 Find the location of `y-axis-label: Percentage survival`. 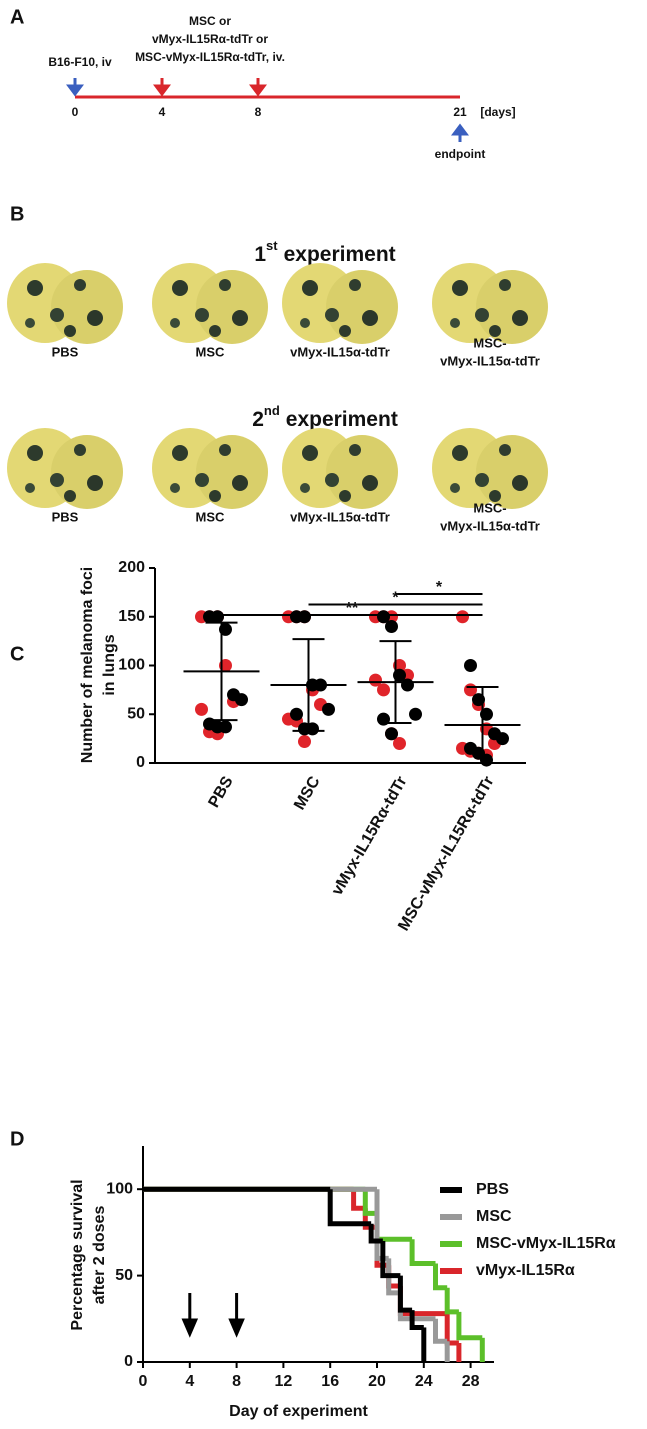

y-axis-label: Percentage survival is located at coordinates (77, 1254).